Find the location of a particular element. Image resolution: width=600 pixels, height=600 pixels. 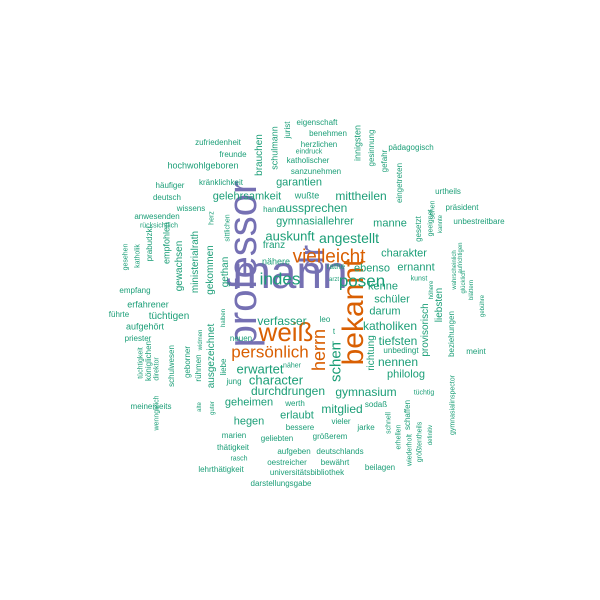

word-guter: guter is located at coordinates (213, 408).